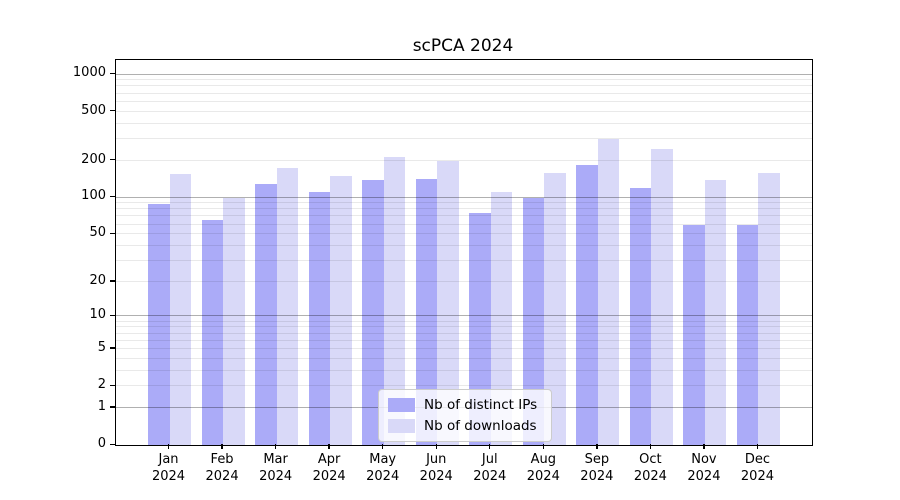 This screenshot has width=900, height=500. What do you see at coordinates (463, 46) in the screenshot?
I see `chart-title: scPCA 2024` at bounding box center [463, 46].